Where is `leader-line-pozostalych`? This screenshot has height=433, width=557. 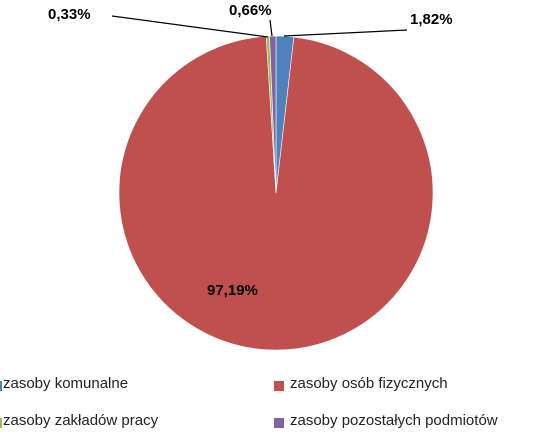 leader-line-pozostalych is located at coordinates (271, 28).